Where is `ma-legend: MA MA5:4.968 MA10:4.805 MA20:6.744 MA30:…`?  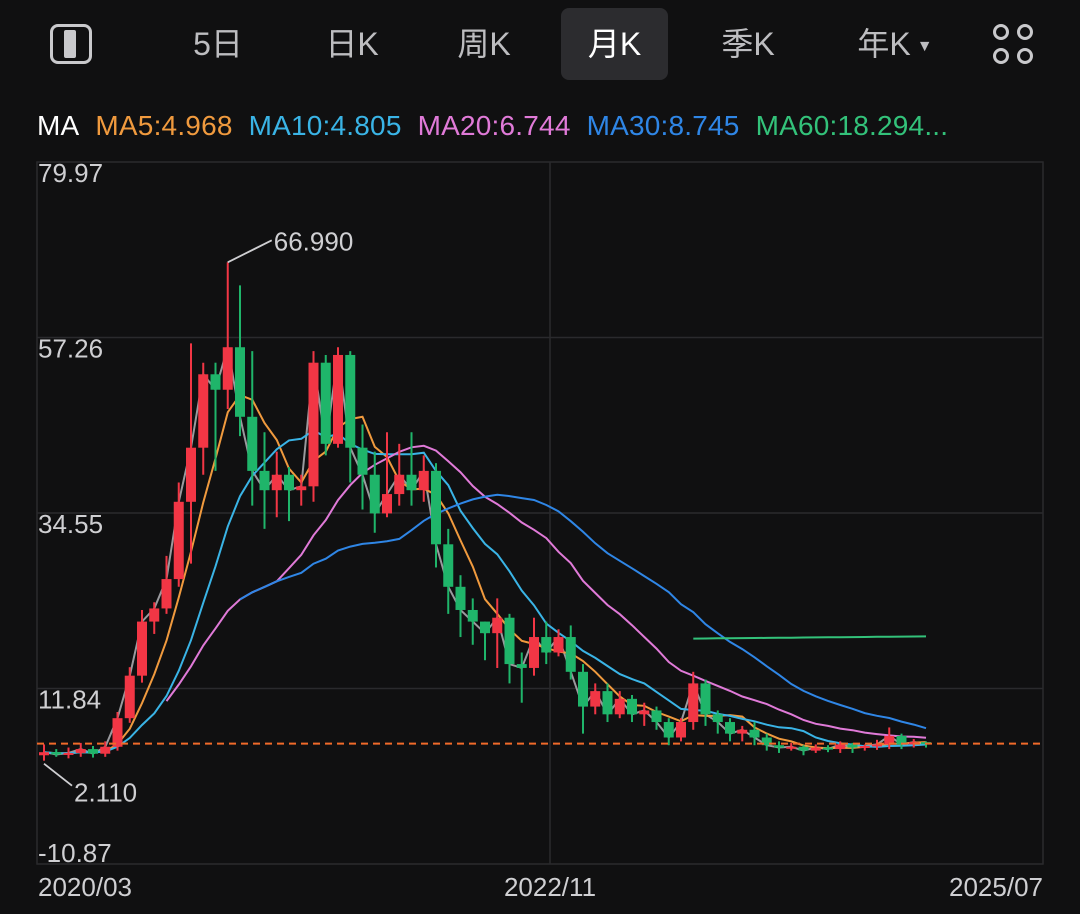 ma-legend: MA MA5:4.968 MA10:4.805 MA20:6.744 MA30:… is located at coordinates (496, 126).